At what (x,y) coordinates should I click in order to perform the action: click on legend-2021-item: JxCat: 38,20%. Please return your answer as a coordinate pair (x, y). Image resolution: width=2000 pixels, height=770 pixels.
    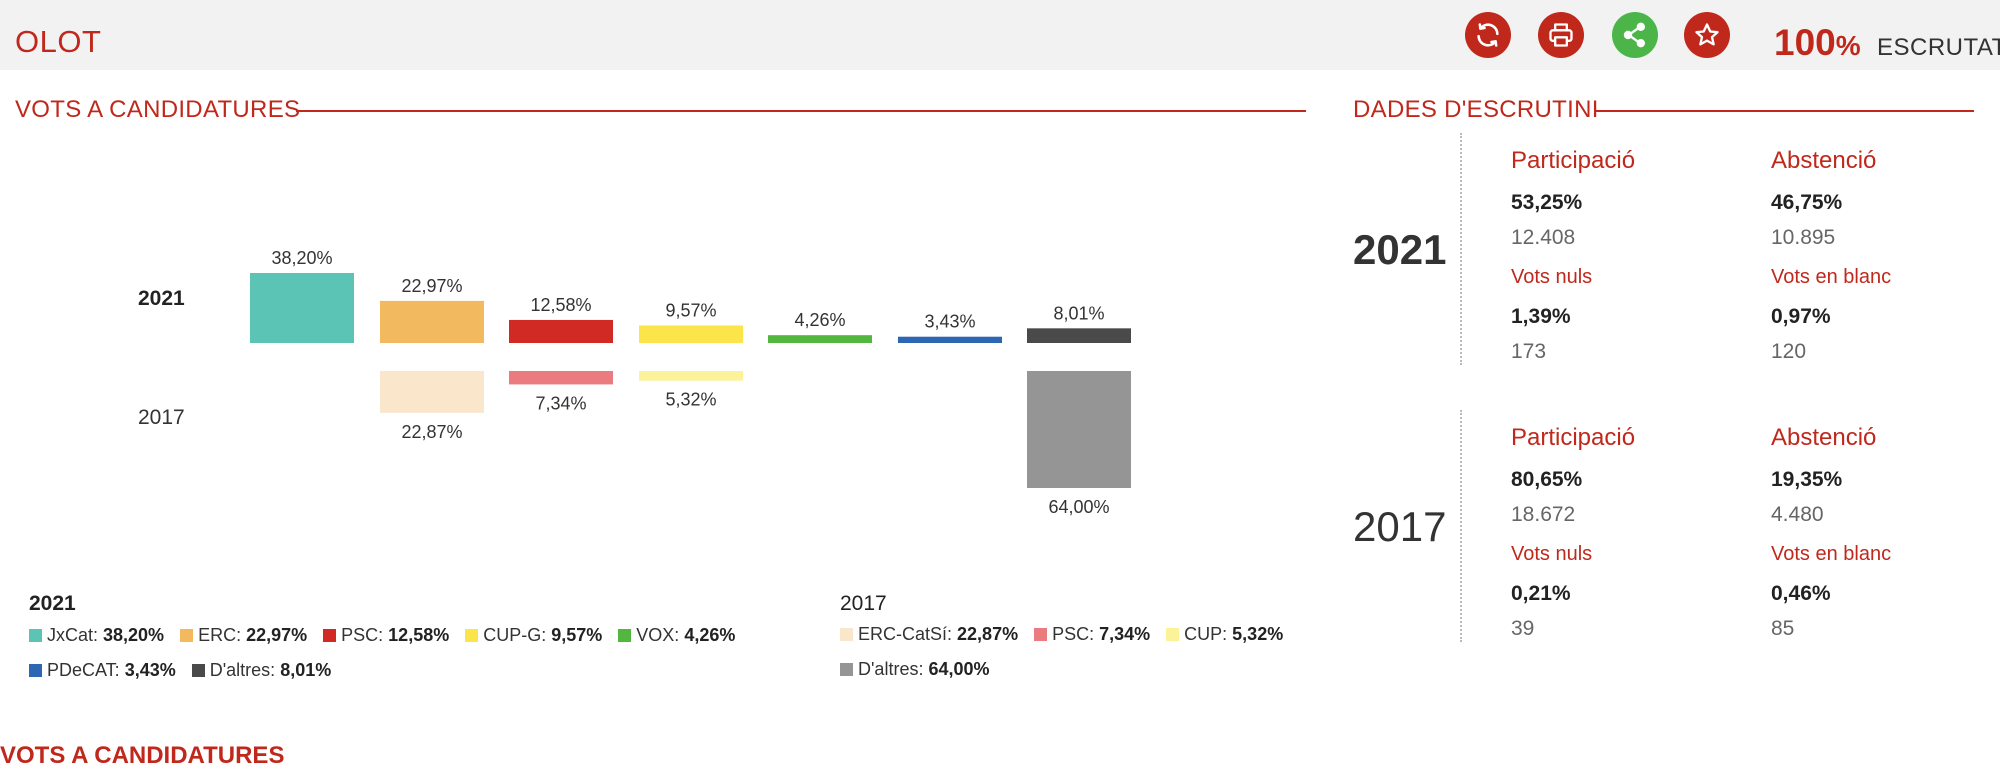
    Looking at the image, I should click on (96, 635).